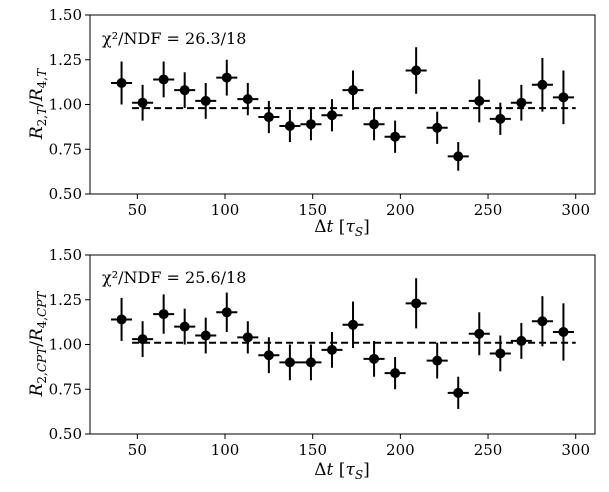  Describe the element at coordinates (341, 228) in the screenshot. I see `x-axis-label-top: Δt [τS]` at that location.